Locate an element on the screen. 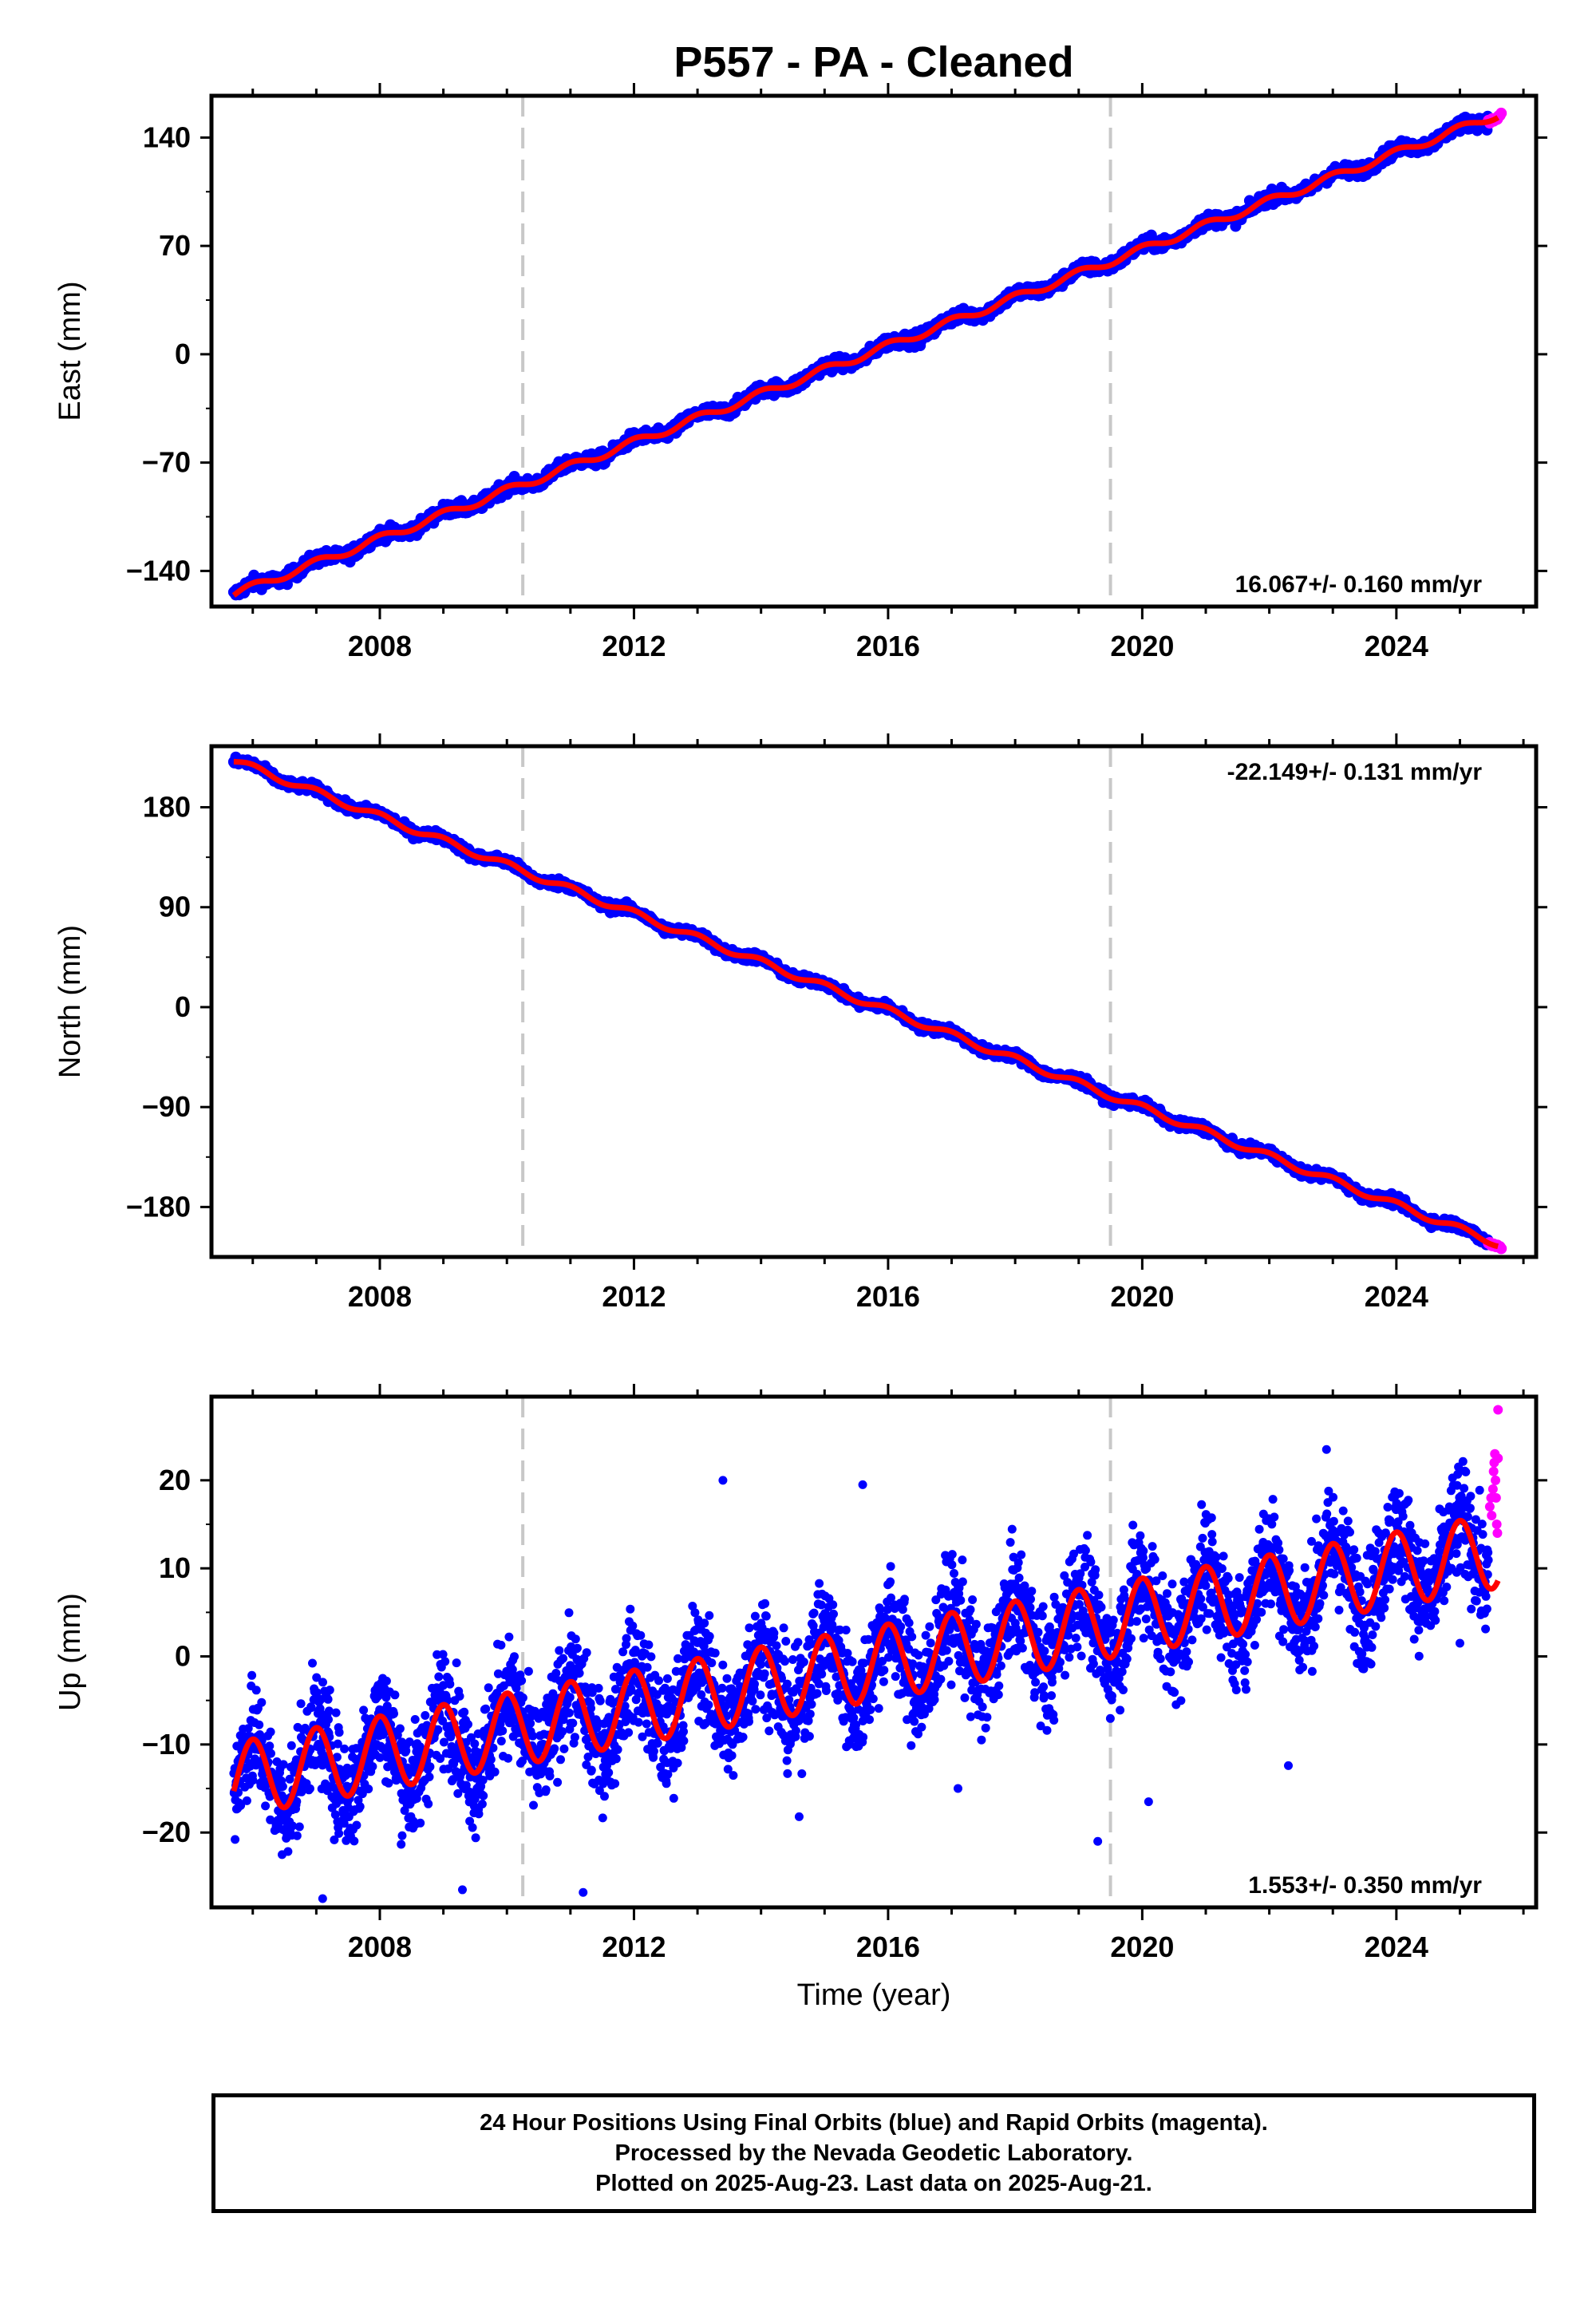 This screenshot has height=2316, width=1596. velocity-label: 16.067+/- 0.160 mm/yr is located at coordinates (1359, 584).